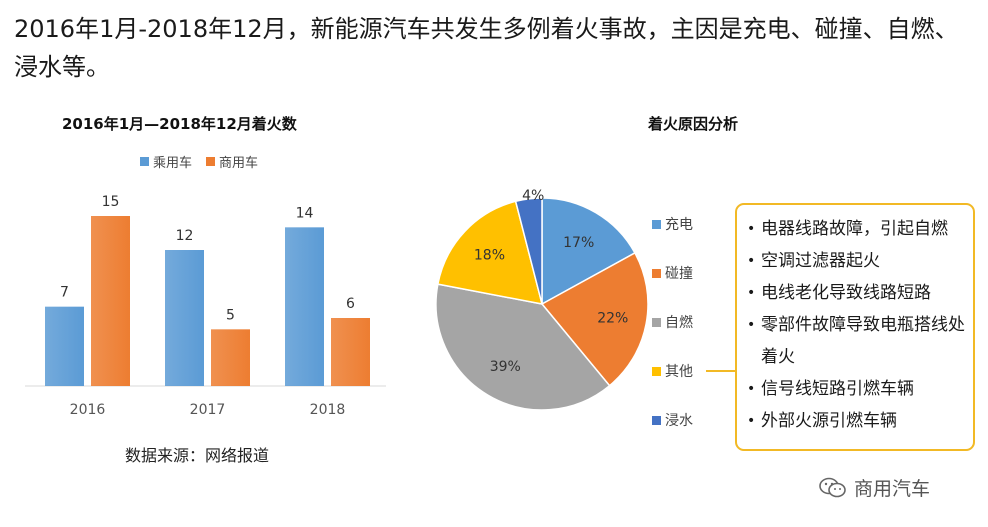  I want to click on legend-swatch-passenger, so click(144, 161).